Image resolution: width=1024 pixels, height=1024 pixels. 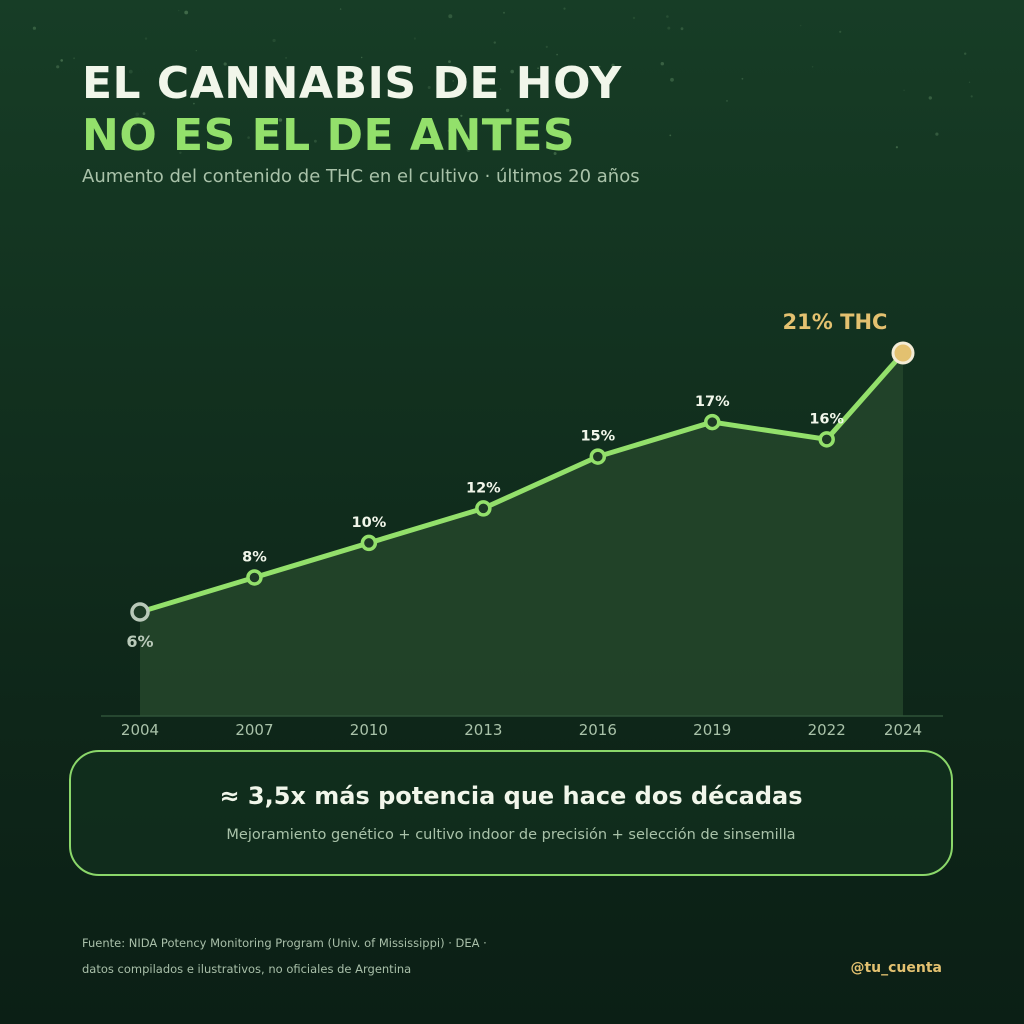 I want to click on x-tick-label: 2016, so click(x=598, y=730).